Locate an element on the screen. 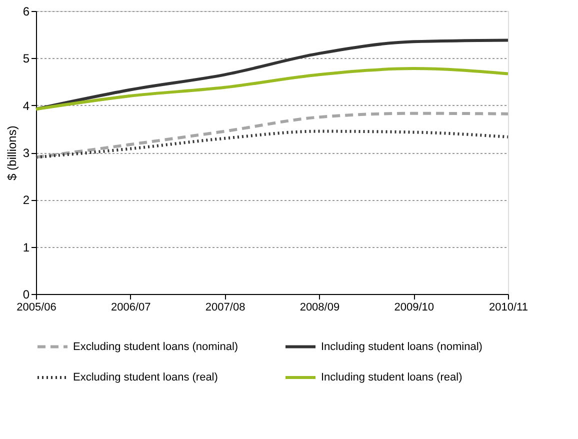 This screenshot has height=439, width=578. legend-label: Excluding student loans (real) is located at coordinates (145, 378).